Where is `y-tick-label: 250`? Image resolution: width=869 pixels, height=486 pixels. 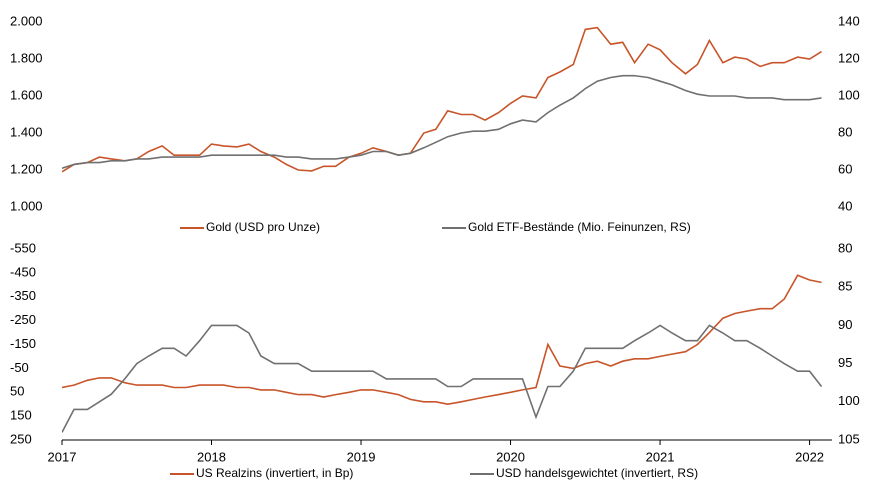 y-tick-label: 250 is located at coordinates (21, 438).